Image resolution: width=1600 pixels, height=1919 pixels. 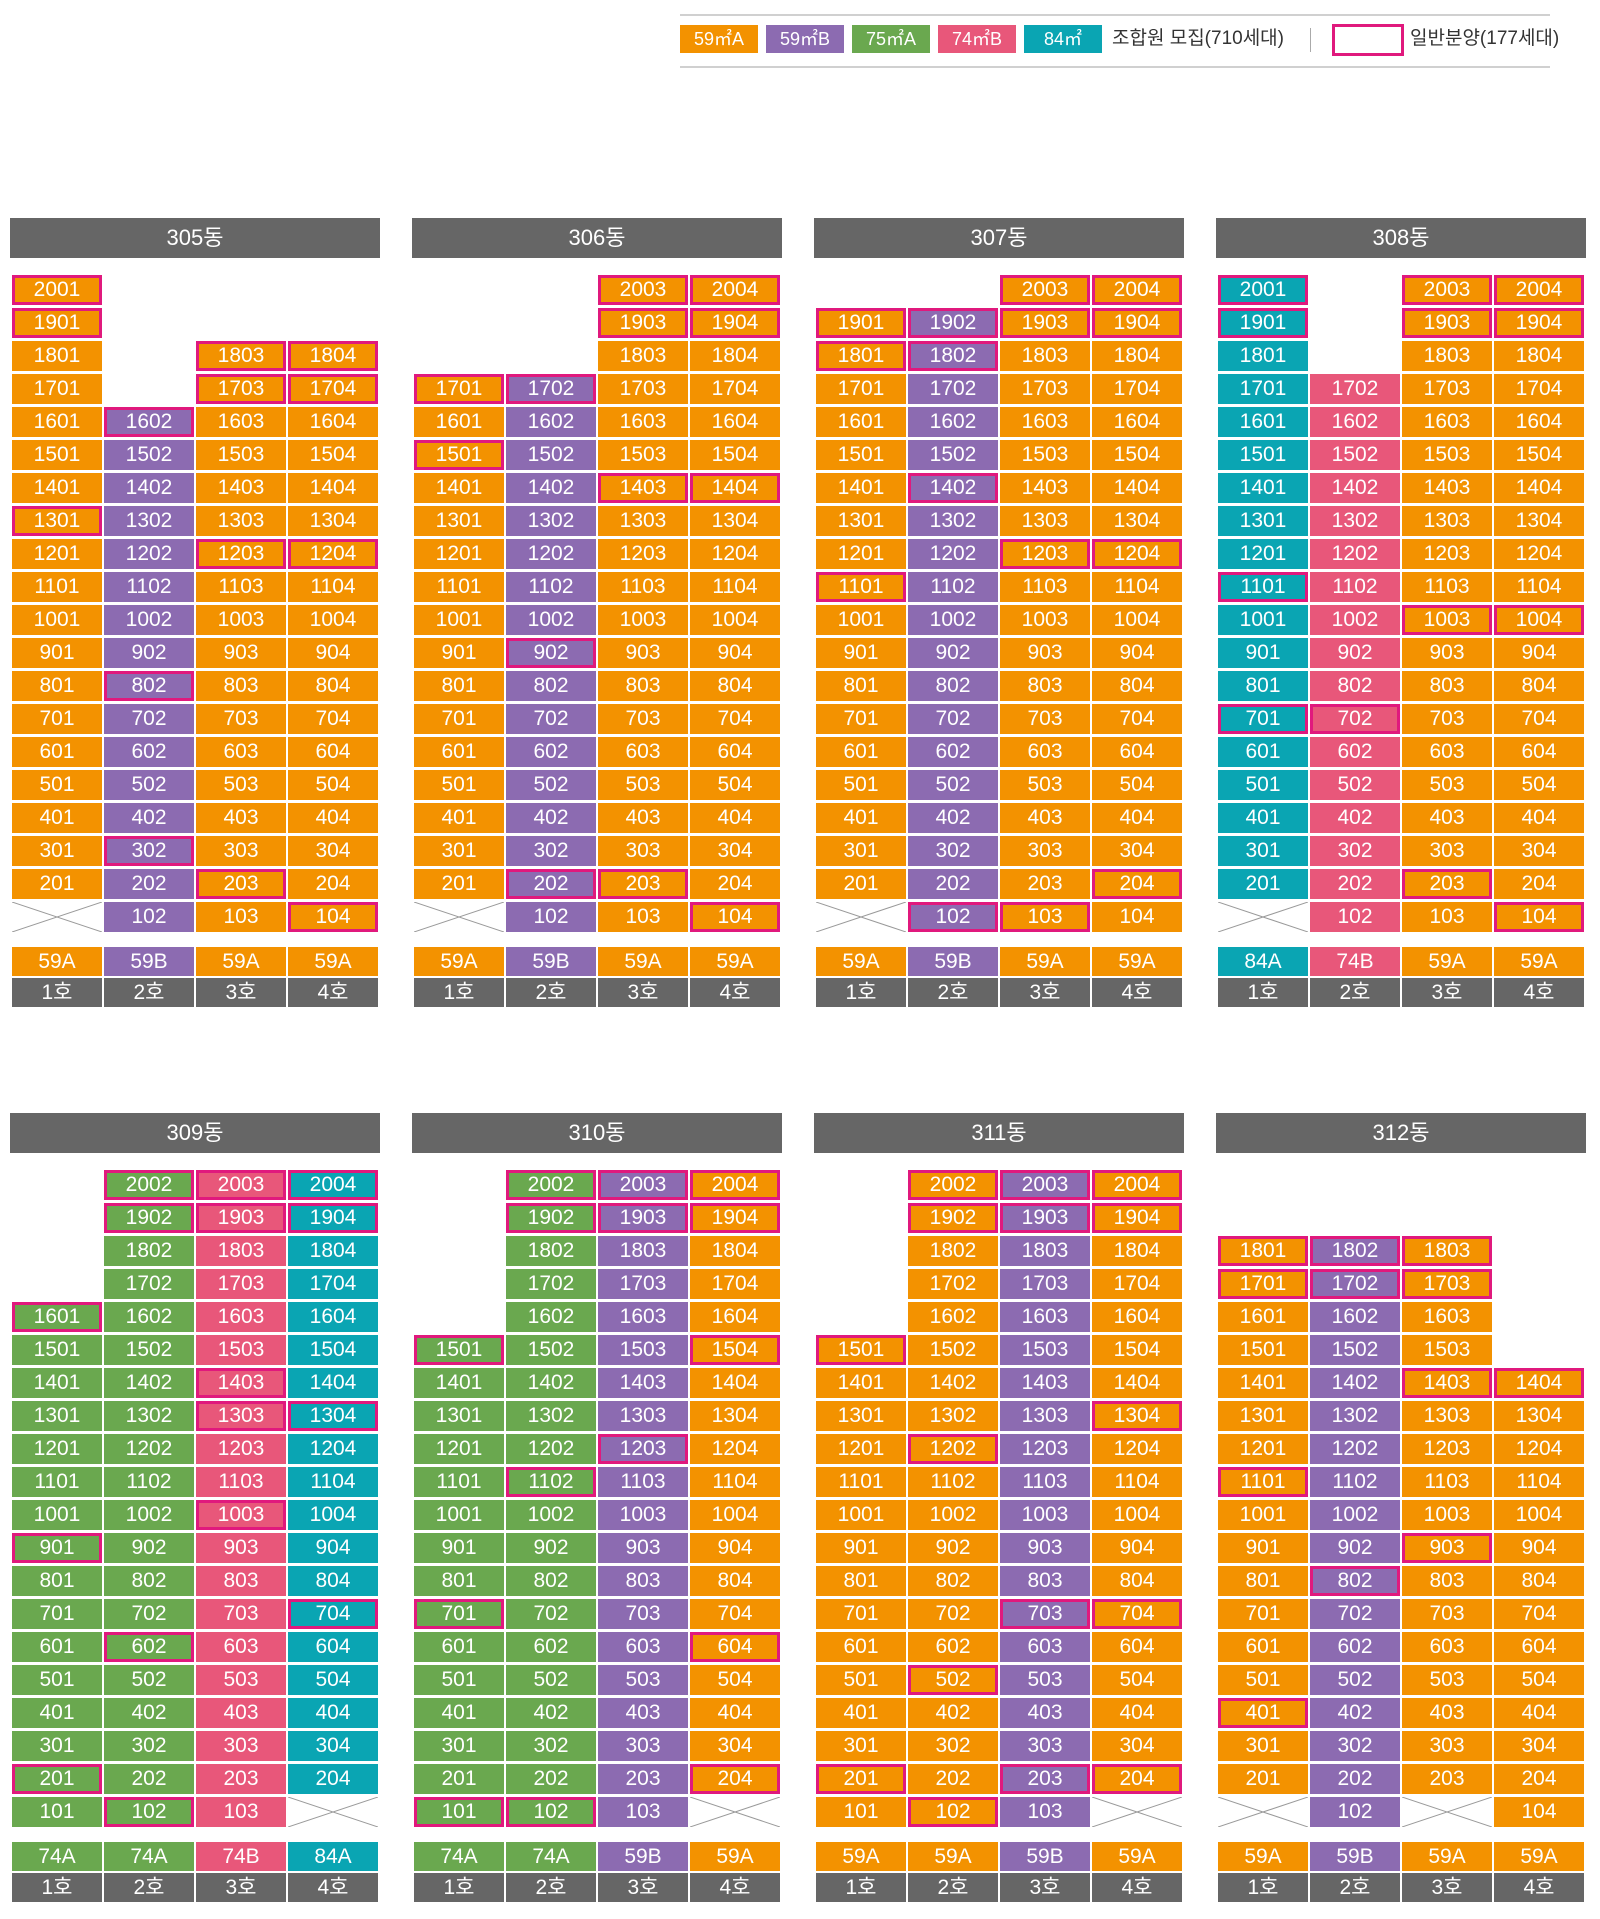 What do you see at coordinates (1198, 38) in the screenshot?
I see `legend-union-label: 조합원 모집(710세대)` at bounding box center [1198, 38].